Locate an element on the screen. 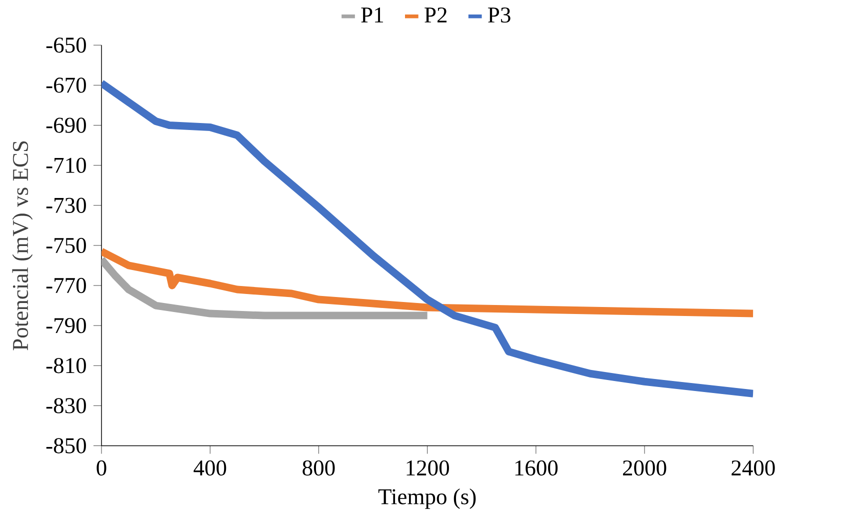  x-tick-label: 400 is located at coordinates (210, 468).